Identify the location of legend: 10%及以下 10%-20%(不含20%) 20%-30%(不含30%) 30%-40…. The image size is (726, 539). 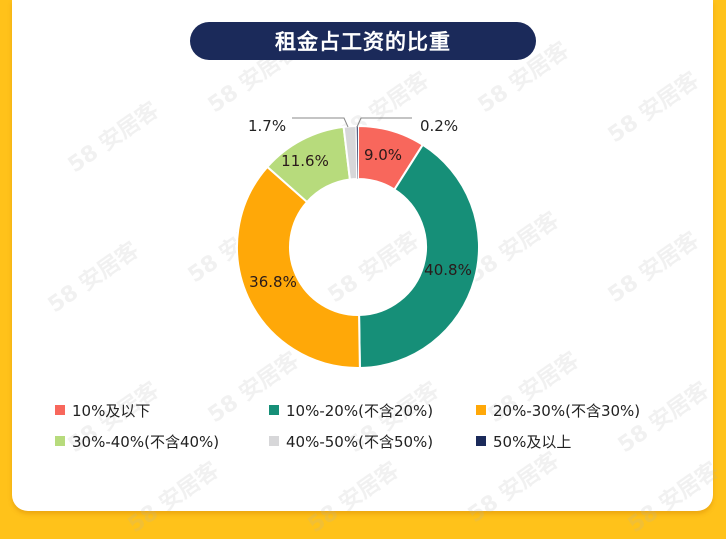
(347, 425).